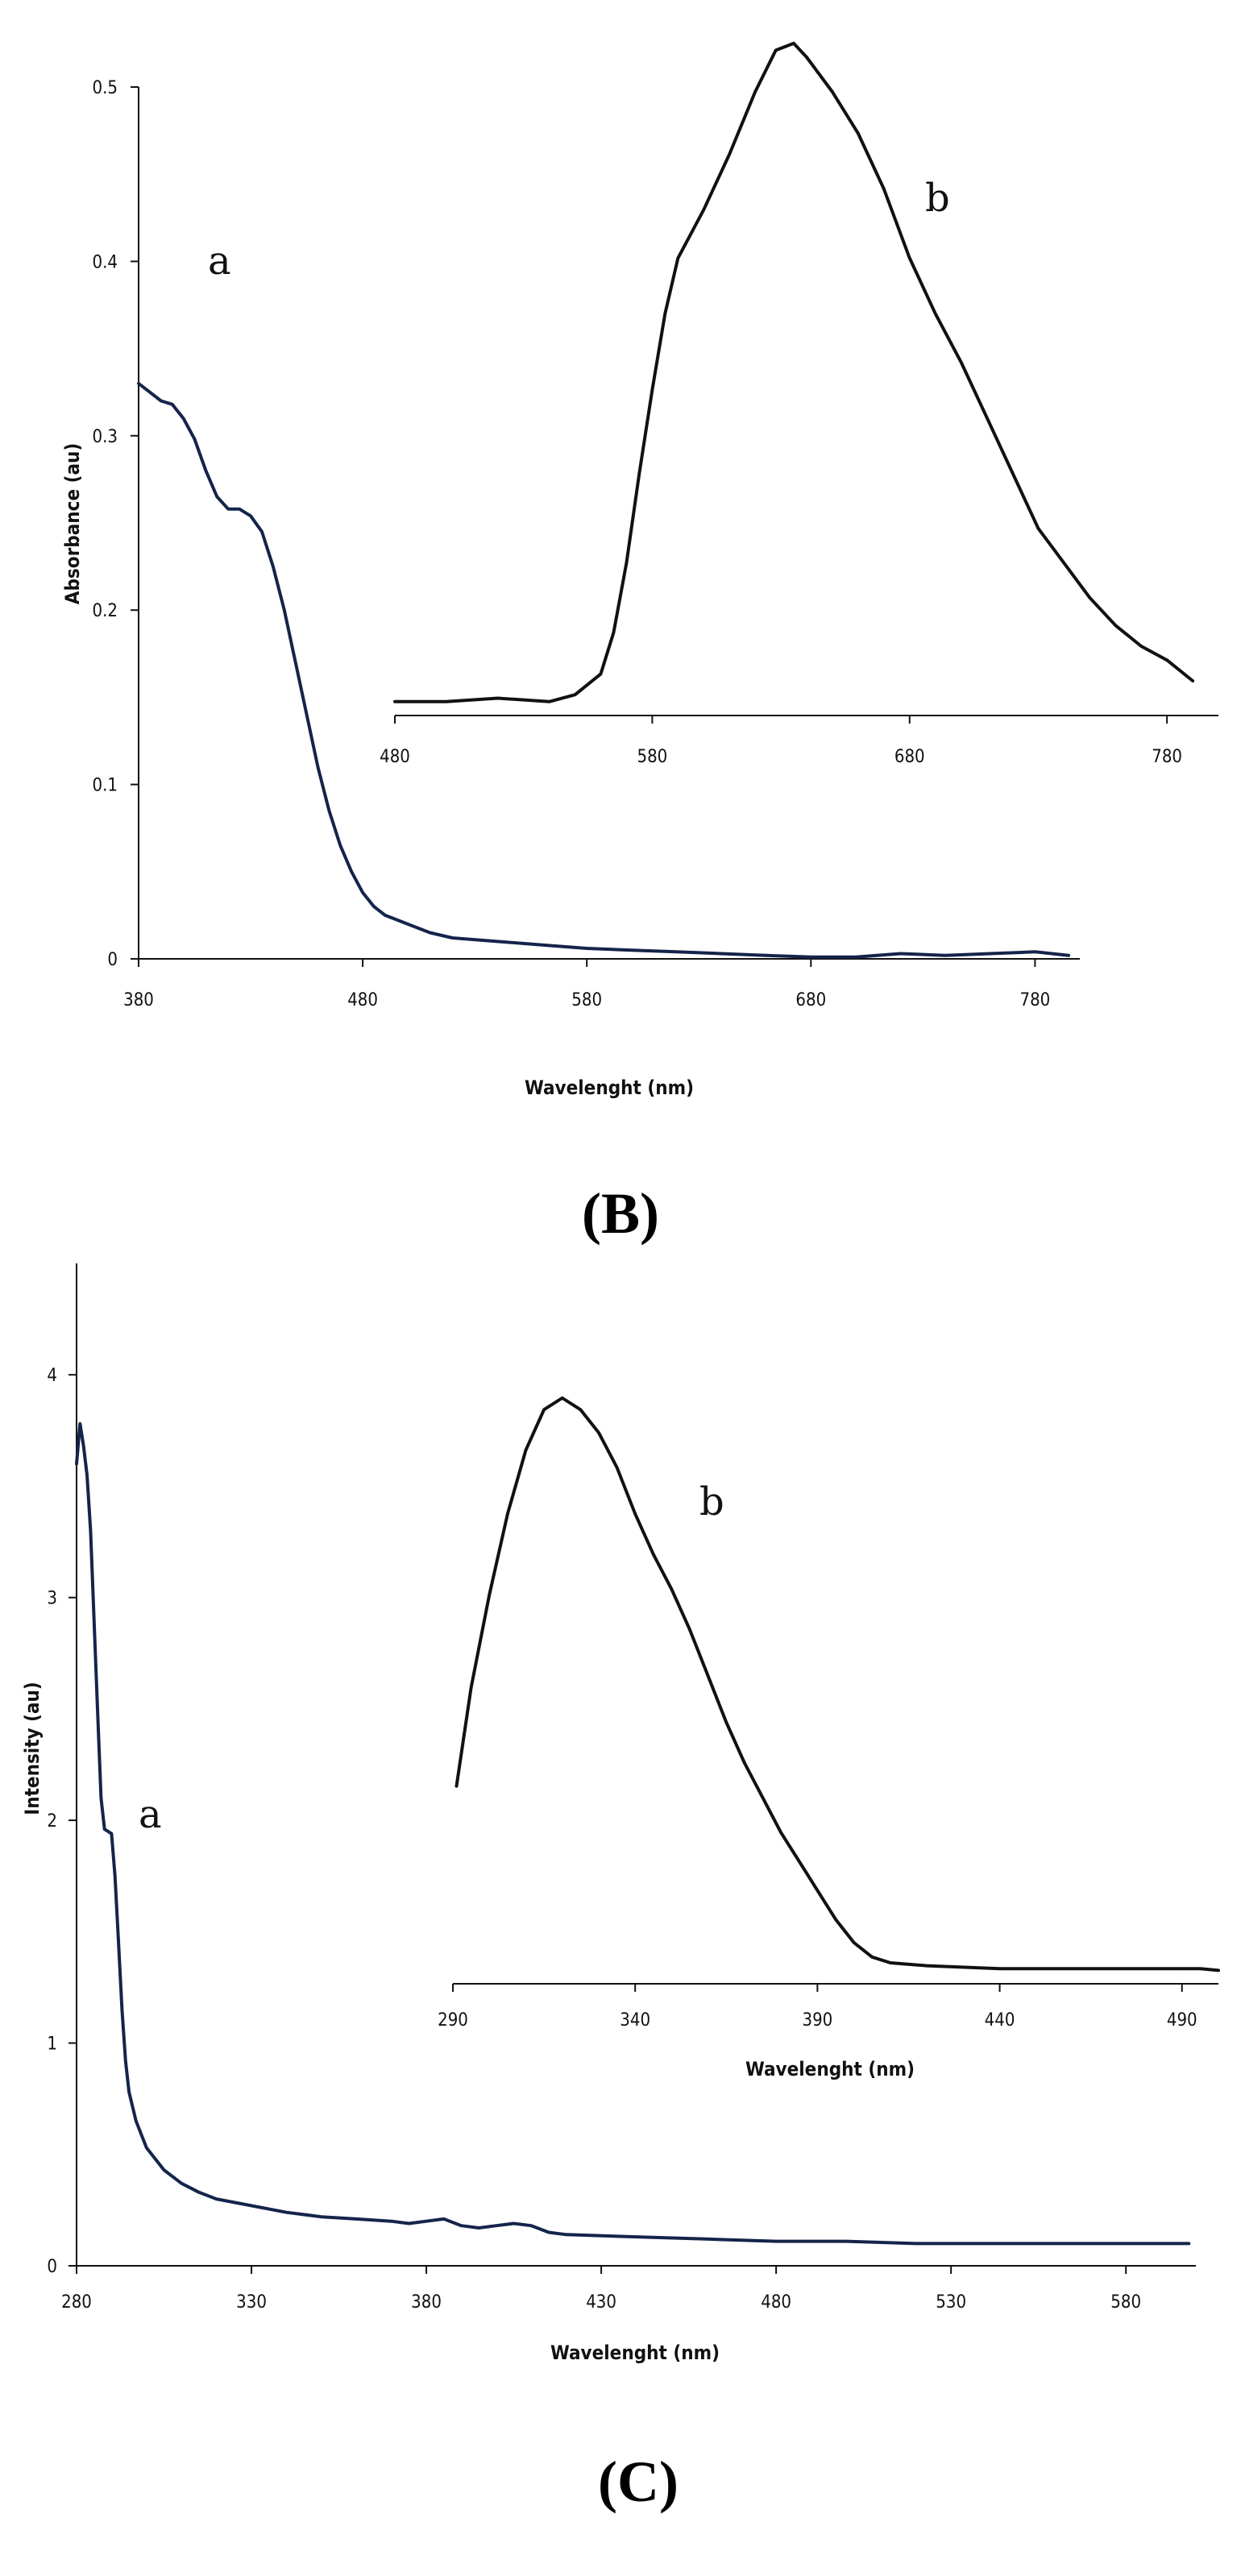 The width and height of the screenshot is (1241, 2576). What do you see at coordinates (635, 2020) in the screenshot?
I see `x-tick-label: 340` at bounding box center [635, 2020].